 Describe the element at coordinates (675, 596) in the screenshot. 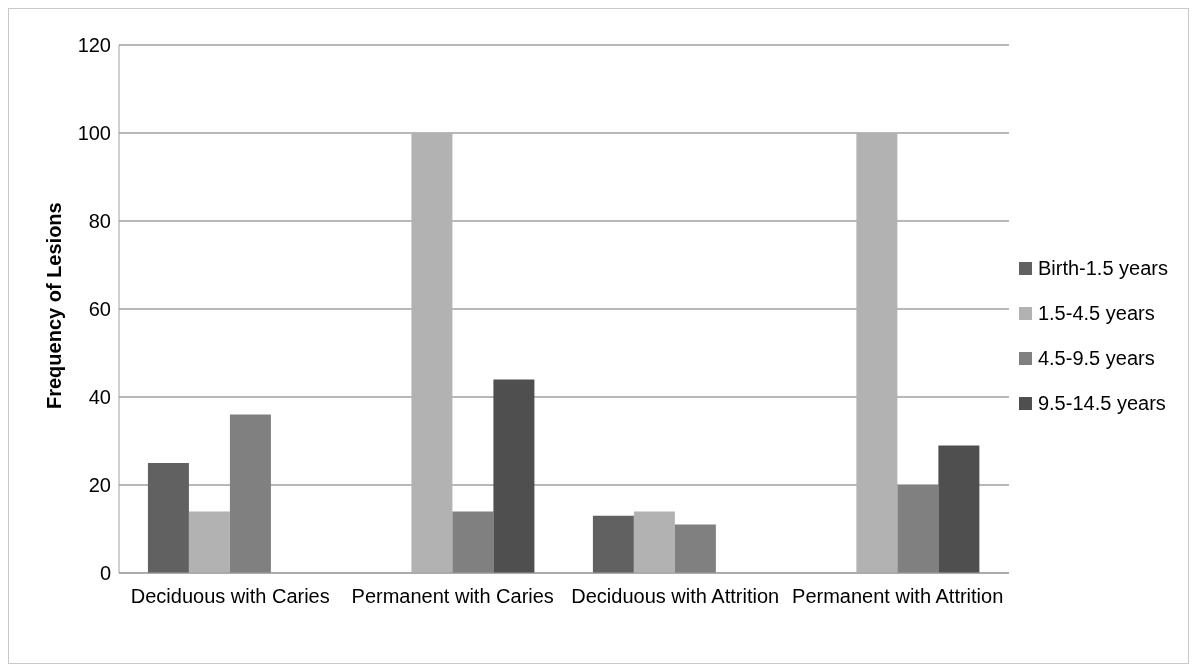

I see `x-tick-label: Deciduous with Attrition` at that location.